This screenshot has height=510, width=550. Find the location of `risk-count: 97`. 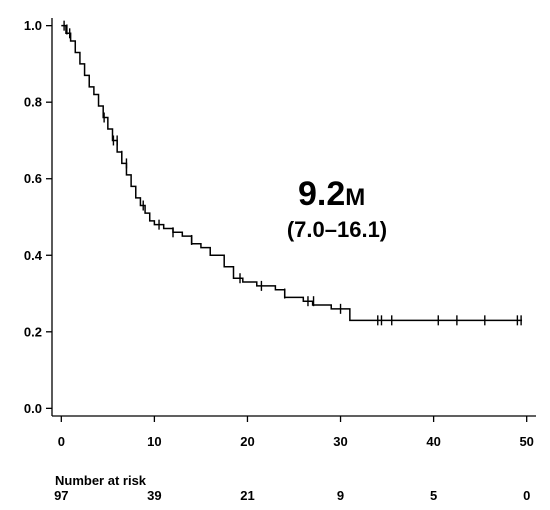

risk-count: 97 is located at coordinates (61, 495).